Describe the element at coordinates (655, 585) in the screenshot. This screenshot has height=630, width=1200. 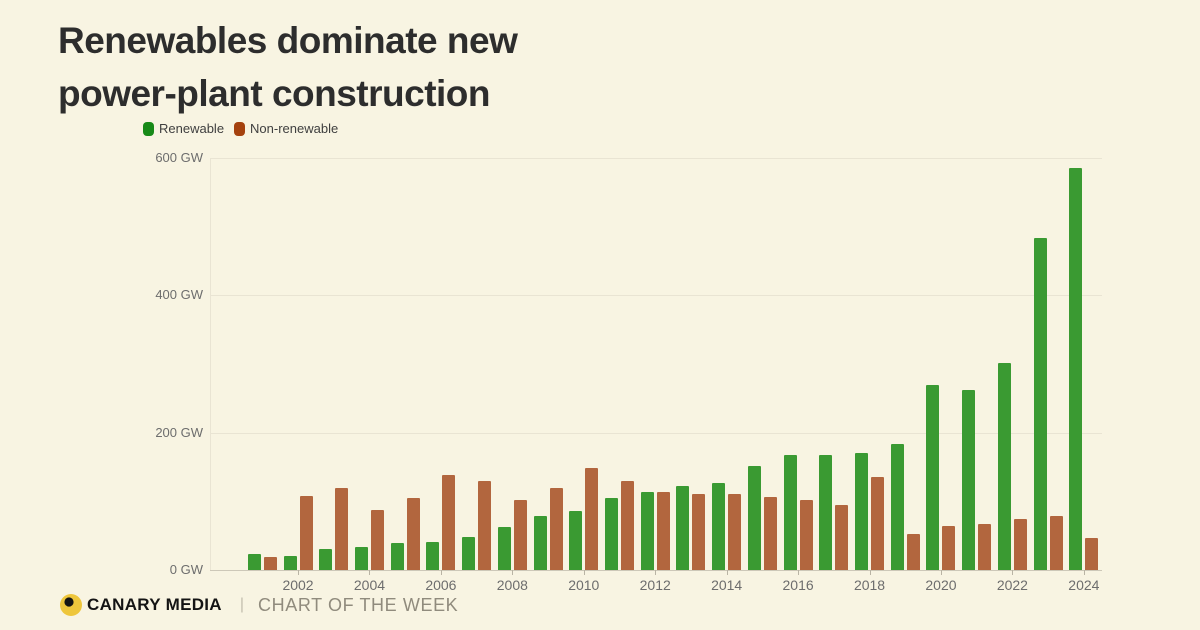
I see `x-axis-label: 2012` at that location.